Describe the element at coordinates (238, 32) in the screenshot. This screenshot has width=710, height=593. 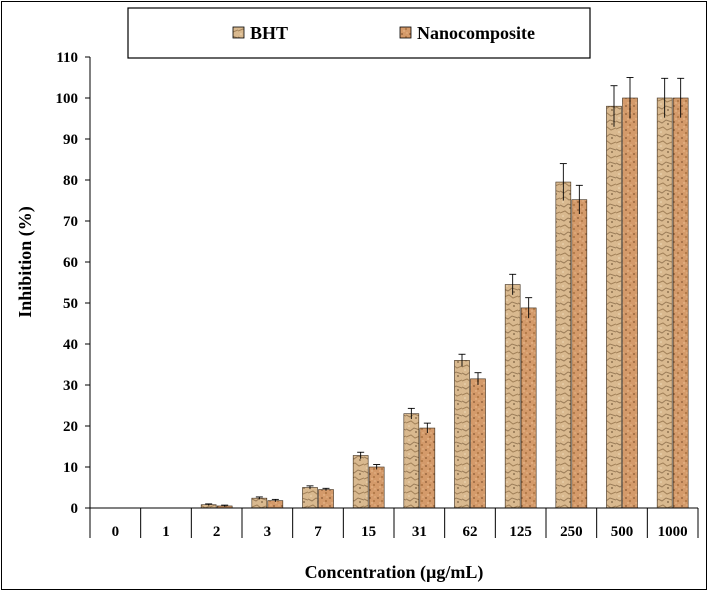
I see `legend-swatch-bht` at that location.